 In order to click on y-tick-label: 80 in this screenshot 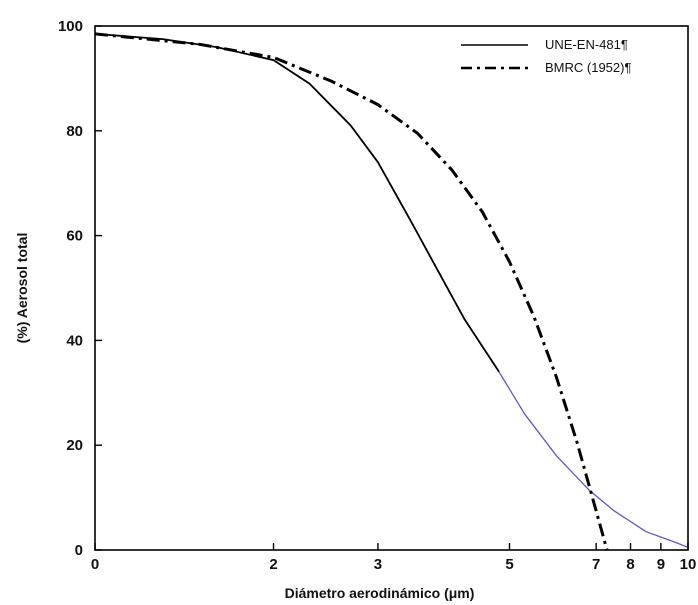, I will do `click(74, 131)`.